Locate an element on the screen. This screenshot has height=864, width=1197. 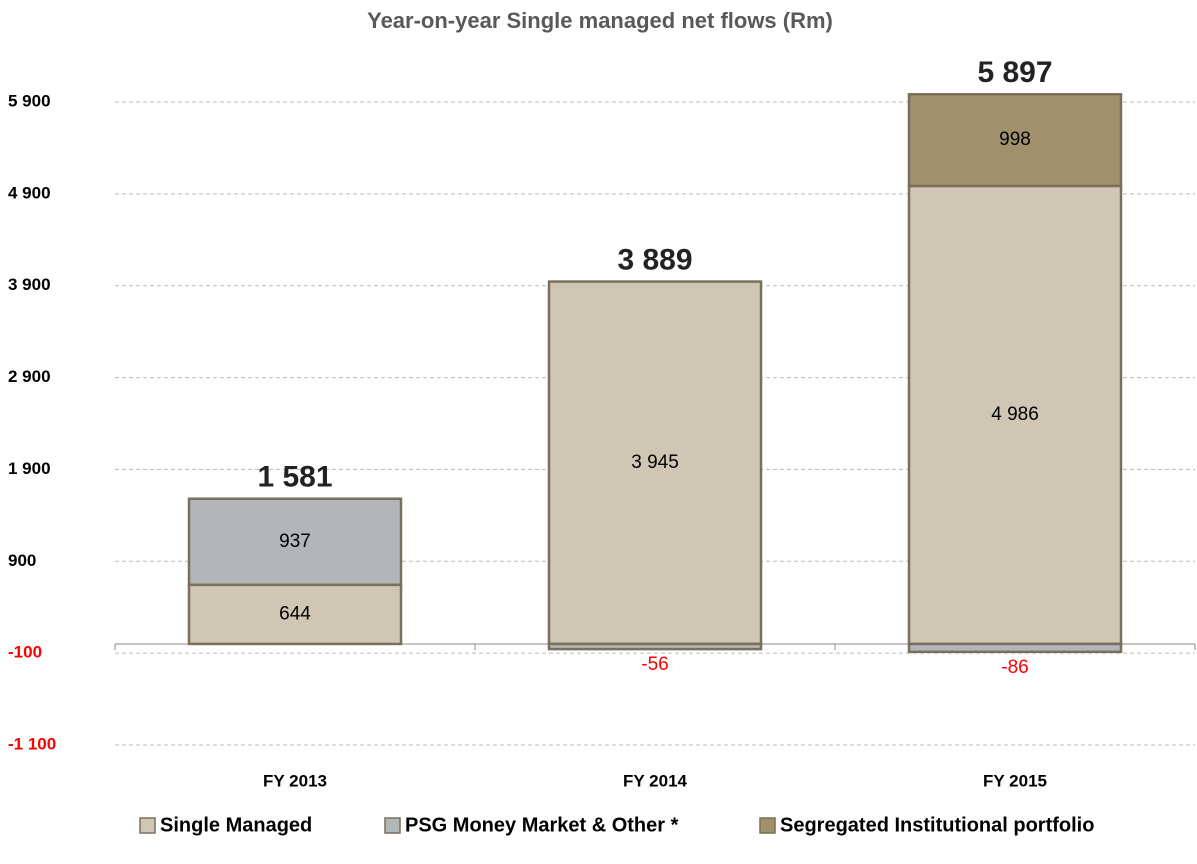
y-tick-label: 900 is located at coordinates (22, 560).